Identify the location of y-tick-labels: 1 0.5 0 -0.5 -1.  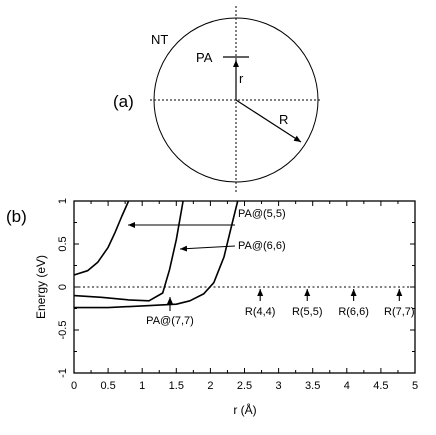
(63, 288).